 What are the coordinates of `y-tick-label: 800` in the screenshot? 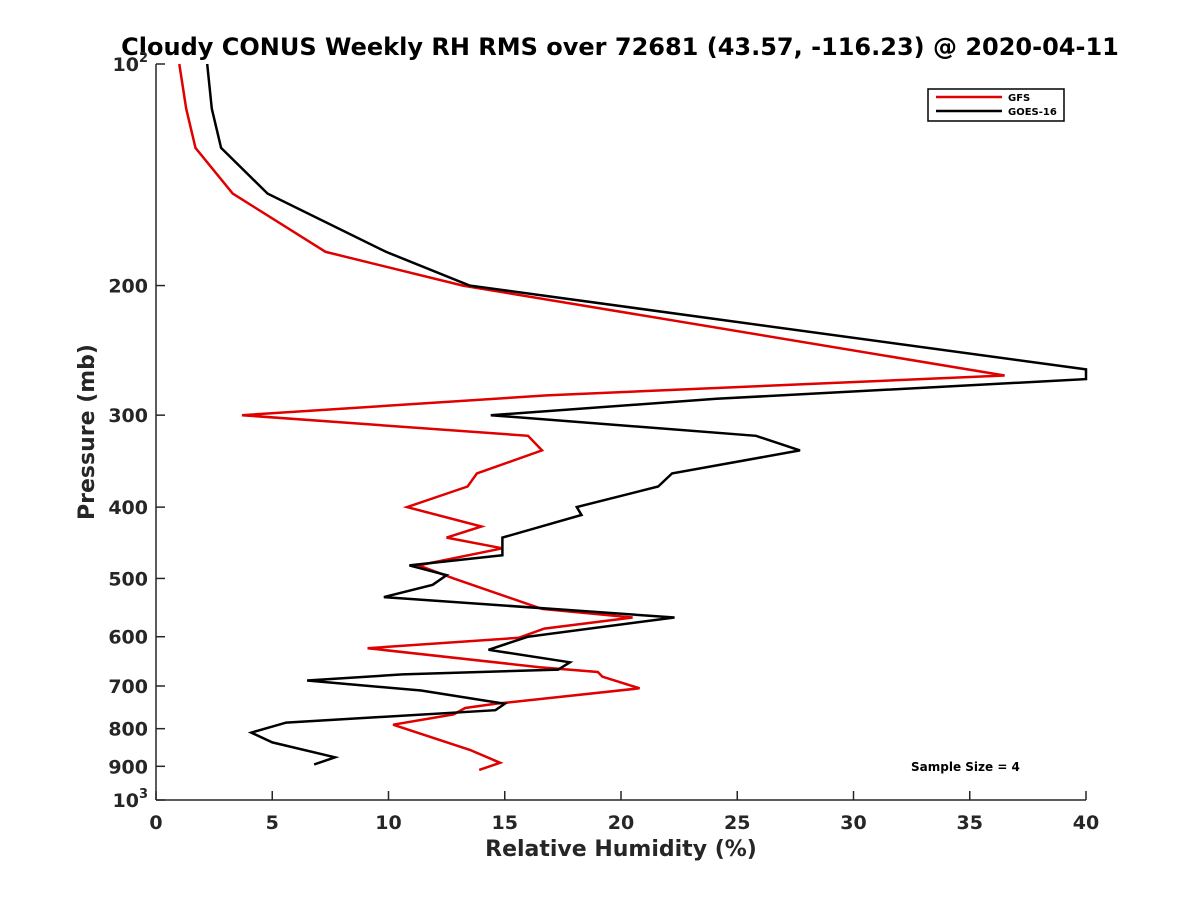 It's located at (128, 730).